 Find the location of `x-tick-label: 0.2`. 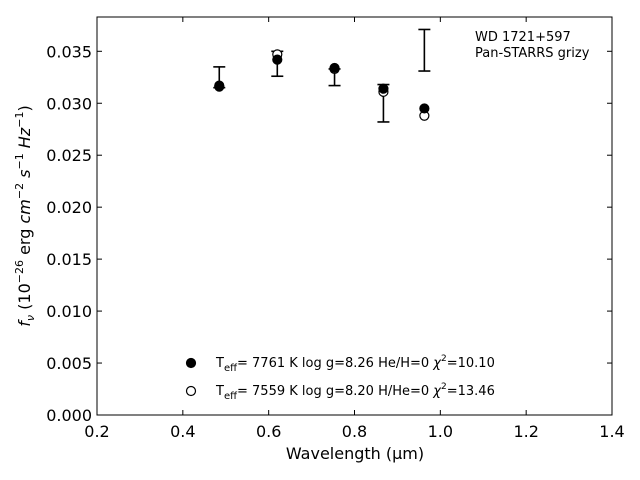

x-tick-label: 0.2 is located at coordinates (96, 431).